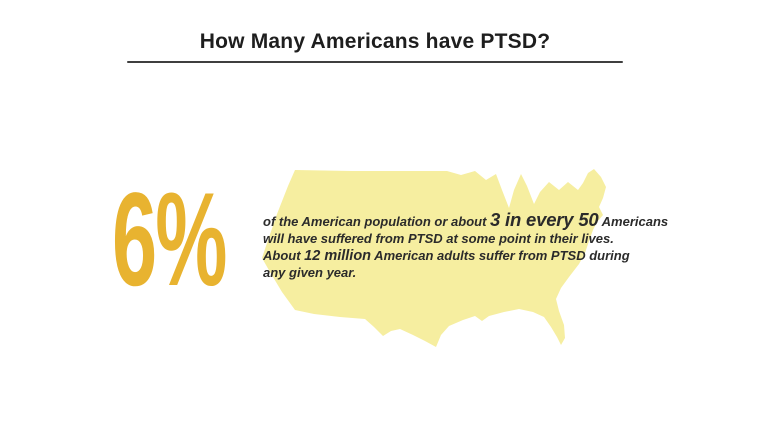 The height and width of the screenshot is (432, 768). What do you see at coordinates (500, 255) in the screenshot?
I see `description-segment: American adults suffer from PTSD during` at bounding box center [500, 255].